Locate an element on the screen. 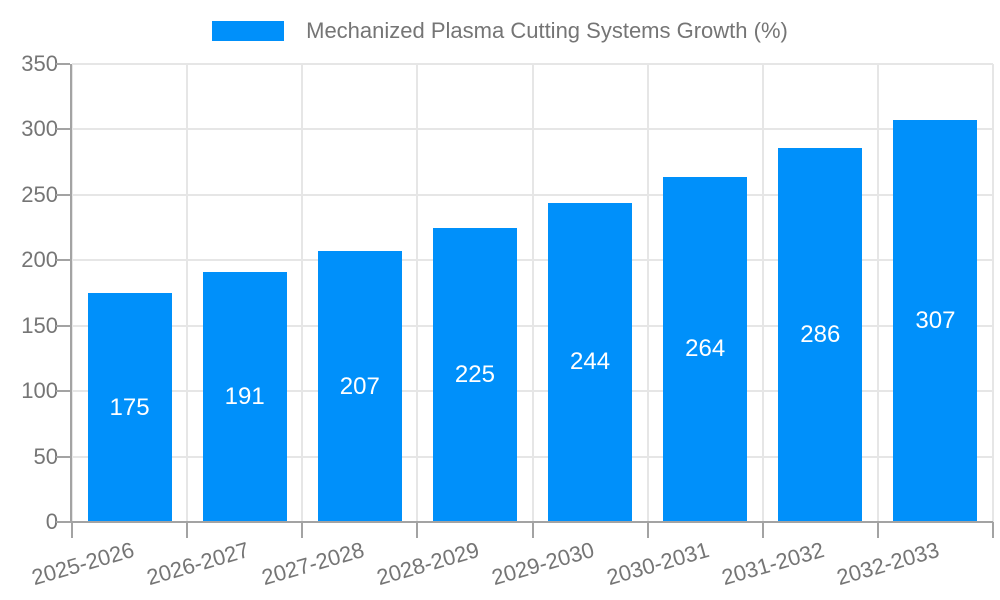 This screenshot has height=600, width=1000. bar-value-label: 264 is located at coordinates (705, 349).